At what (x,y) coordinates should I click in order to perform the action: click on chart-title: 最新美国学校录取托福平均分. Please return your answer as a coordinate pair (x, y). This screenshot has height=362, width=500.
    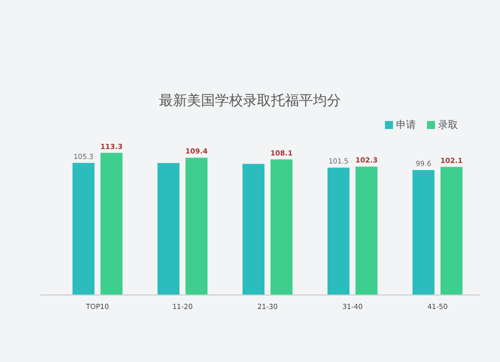
    Looking at the image, I should click on (250, 101).